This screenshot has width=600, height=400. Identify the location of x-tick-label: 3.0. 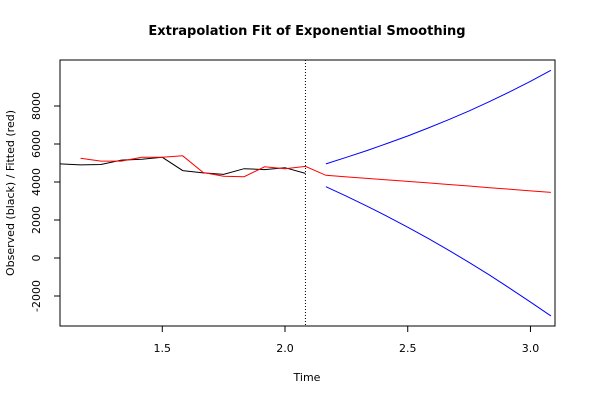
(531, 348).